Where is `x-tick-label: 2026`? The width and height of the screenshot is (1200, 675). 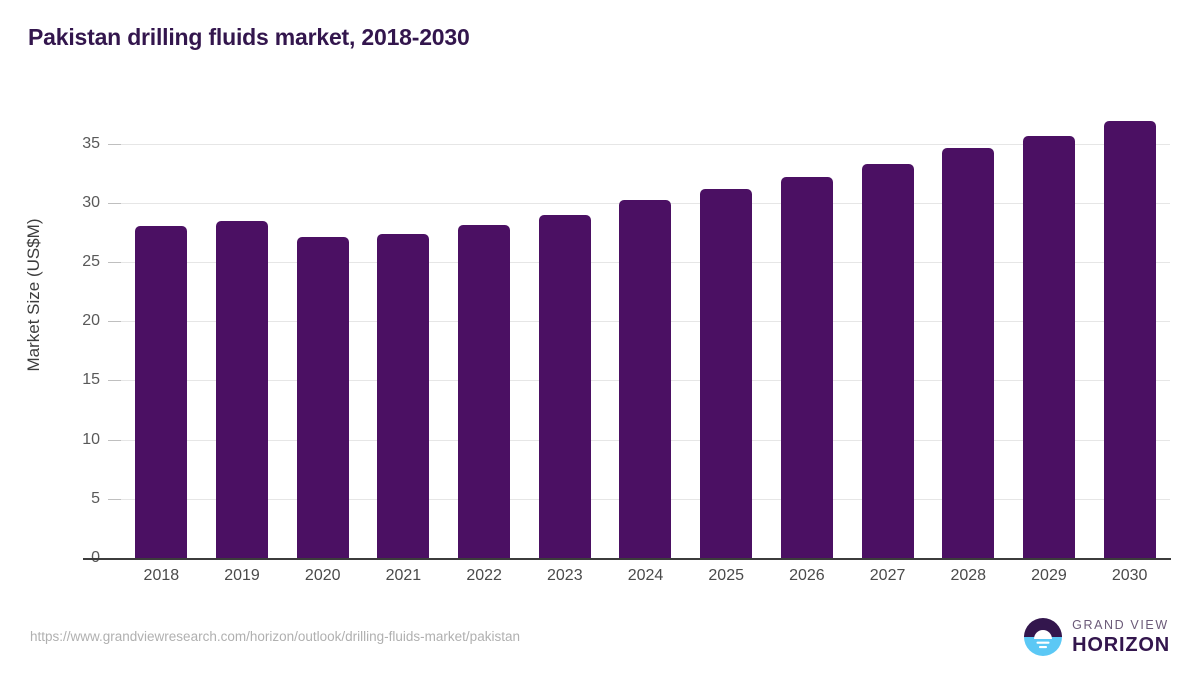 x-tick-label: 2026 is located at coordinates (807, 575).